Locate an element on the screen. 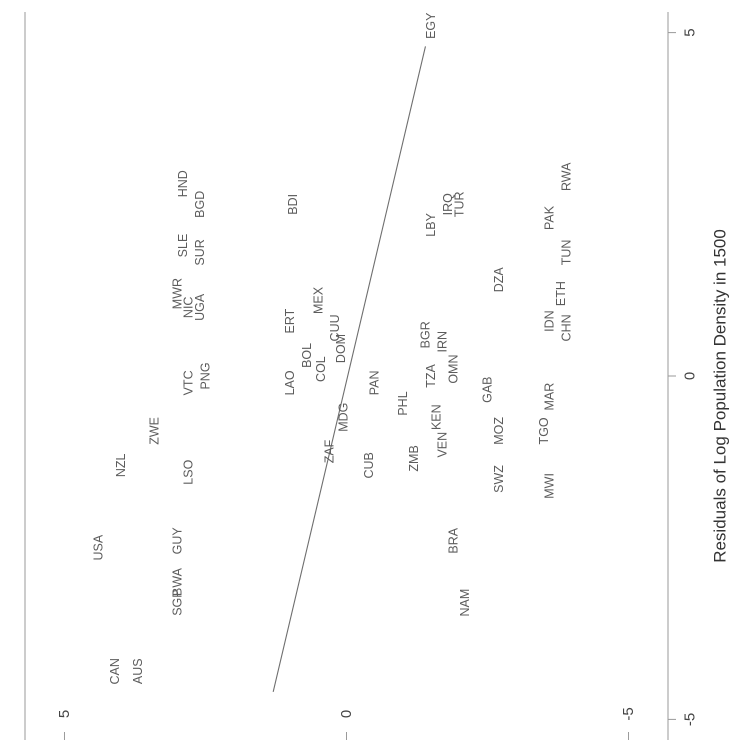  point-label-bgd: BGD is located at coordinates (200, 204).